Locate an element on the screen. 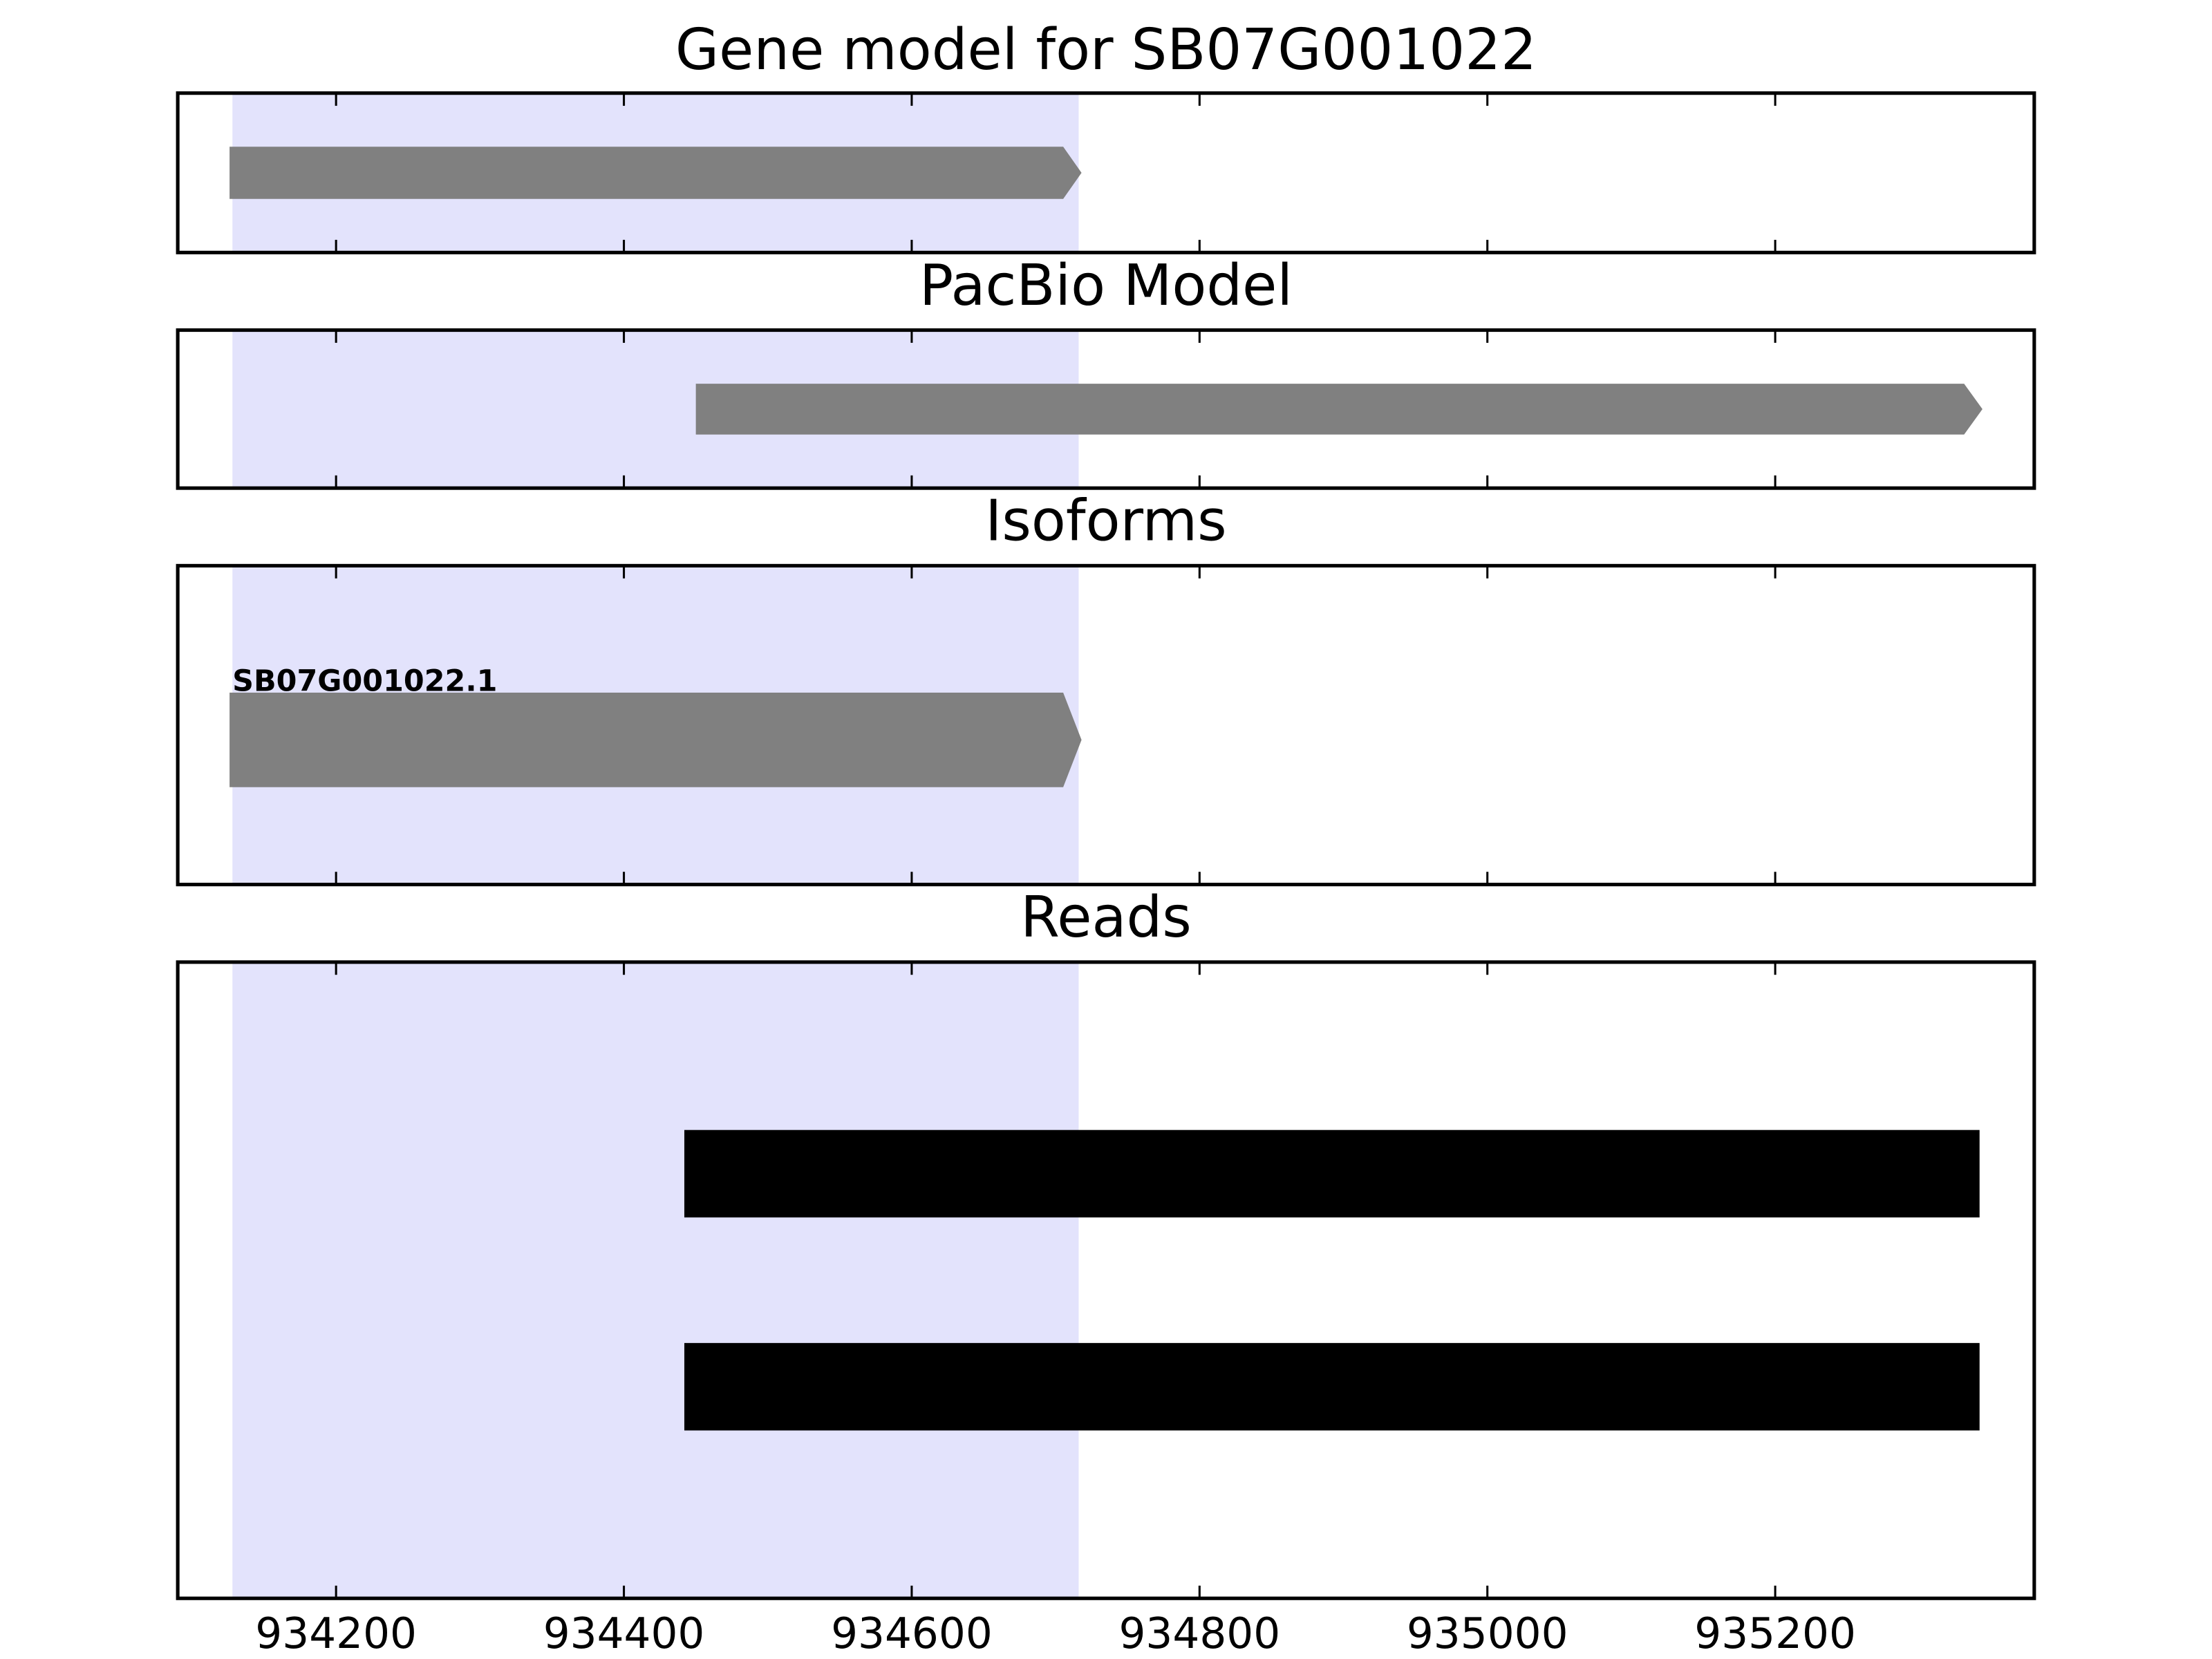 The height and width of the screenshot is (1659, 2212). highlight-region is located at coordinates (656, 1281).